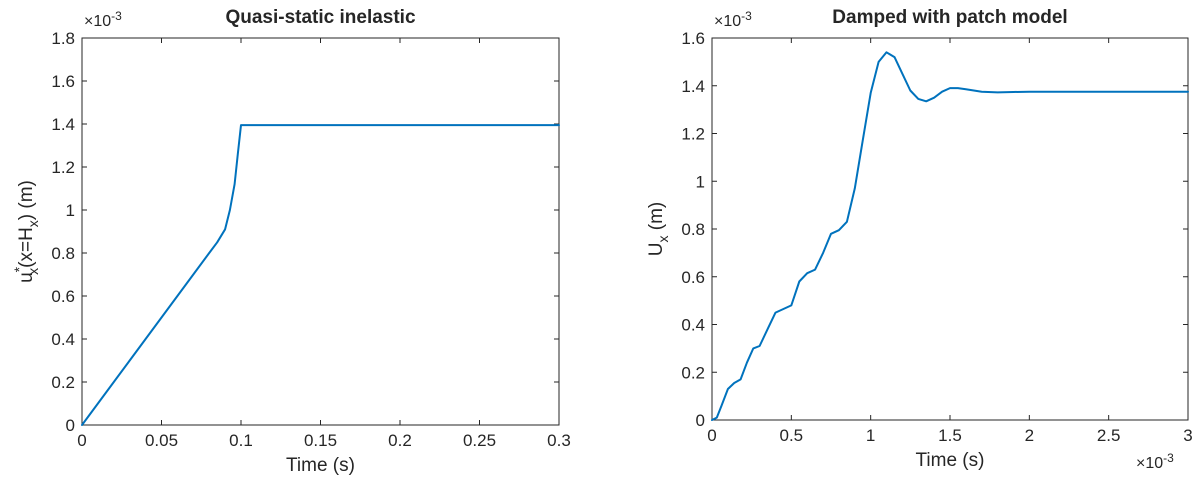 This screenshot has width=1200, height=486. Describe the element at coordinates (320, 440) in the screenshot. I see `x-tick-label: 0.15` at that location.